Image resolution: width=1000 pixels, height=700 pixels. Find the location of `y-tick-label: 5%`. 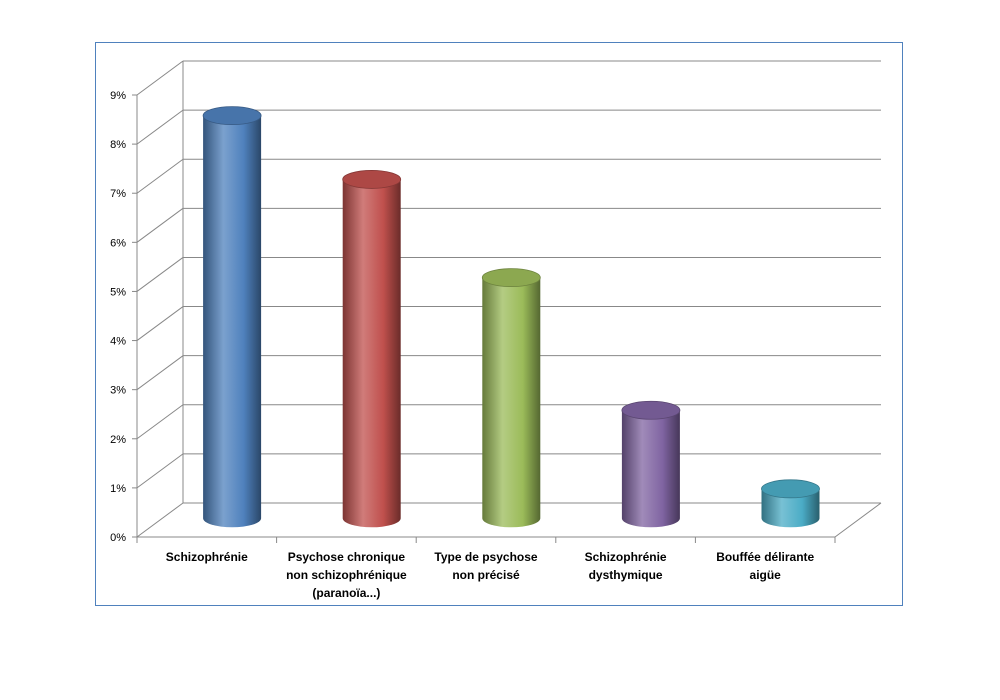

y-tick-label: 5% is located at coordinates (118, 292).